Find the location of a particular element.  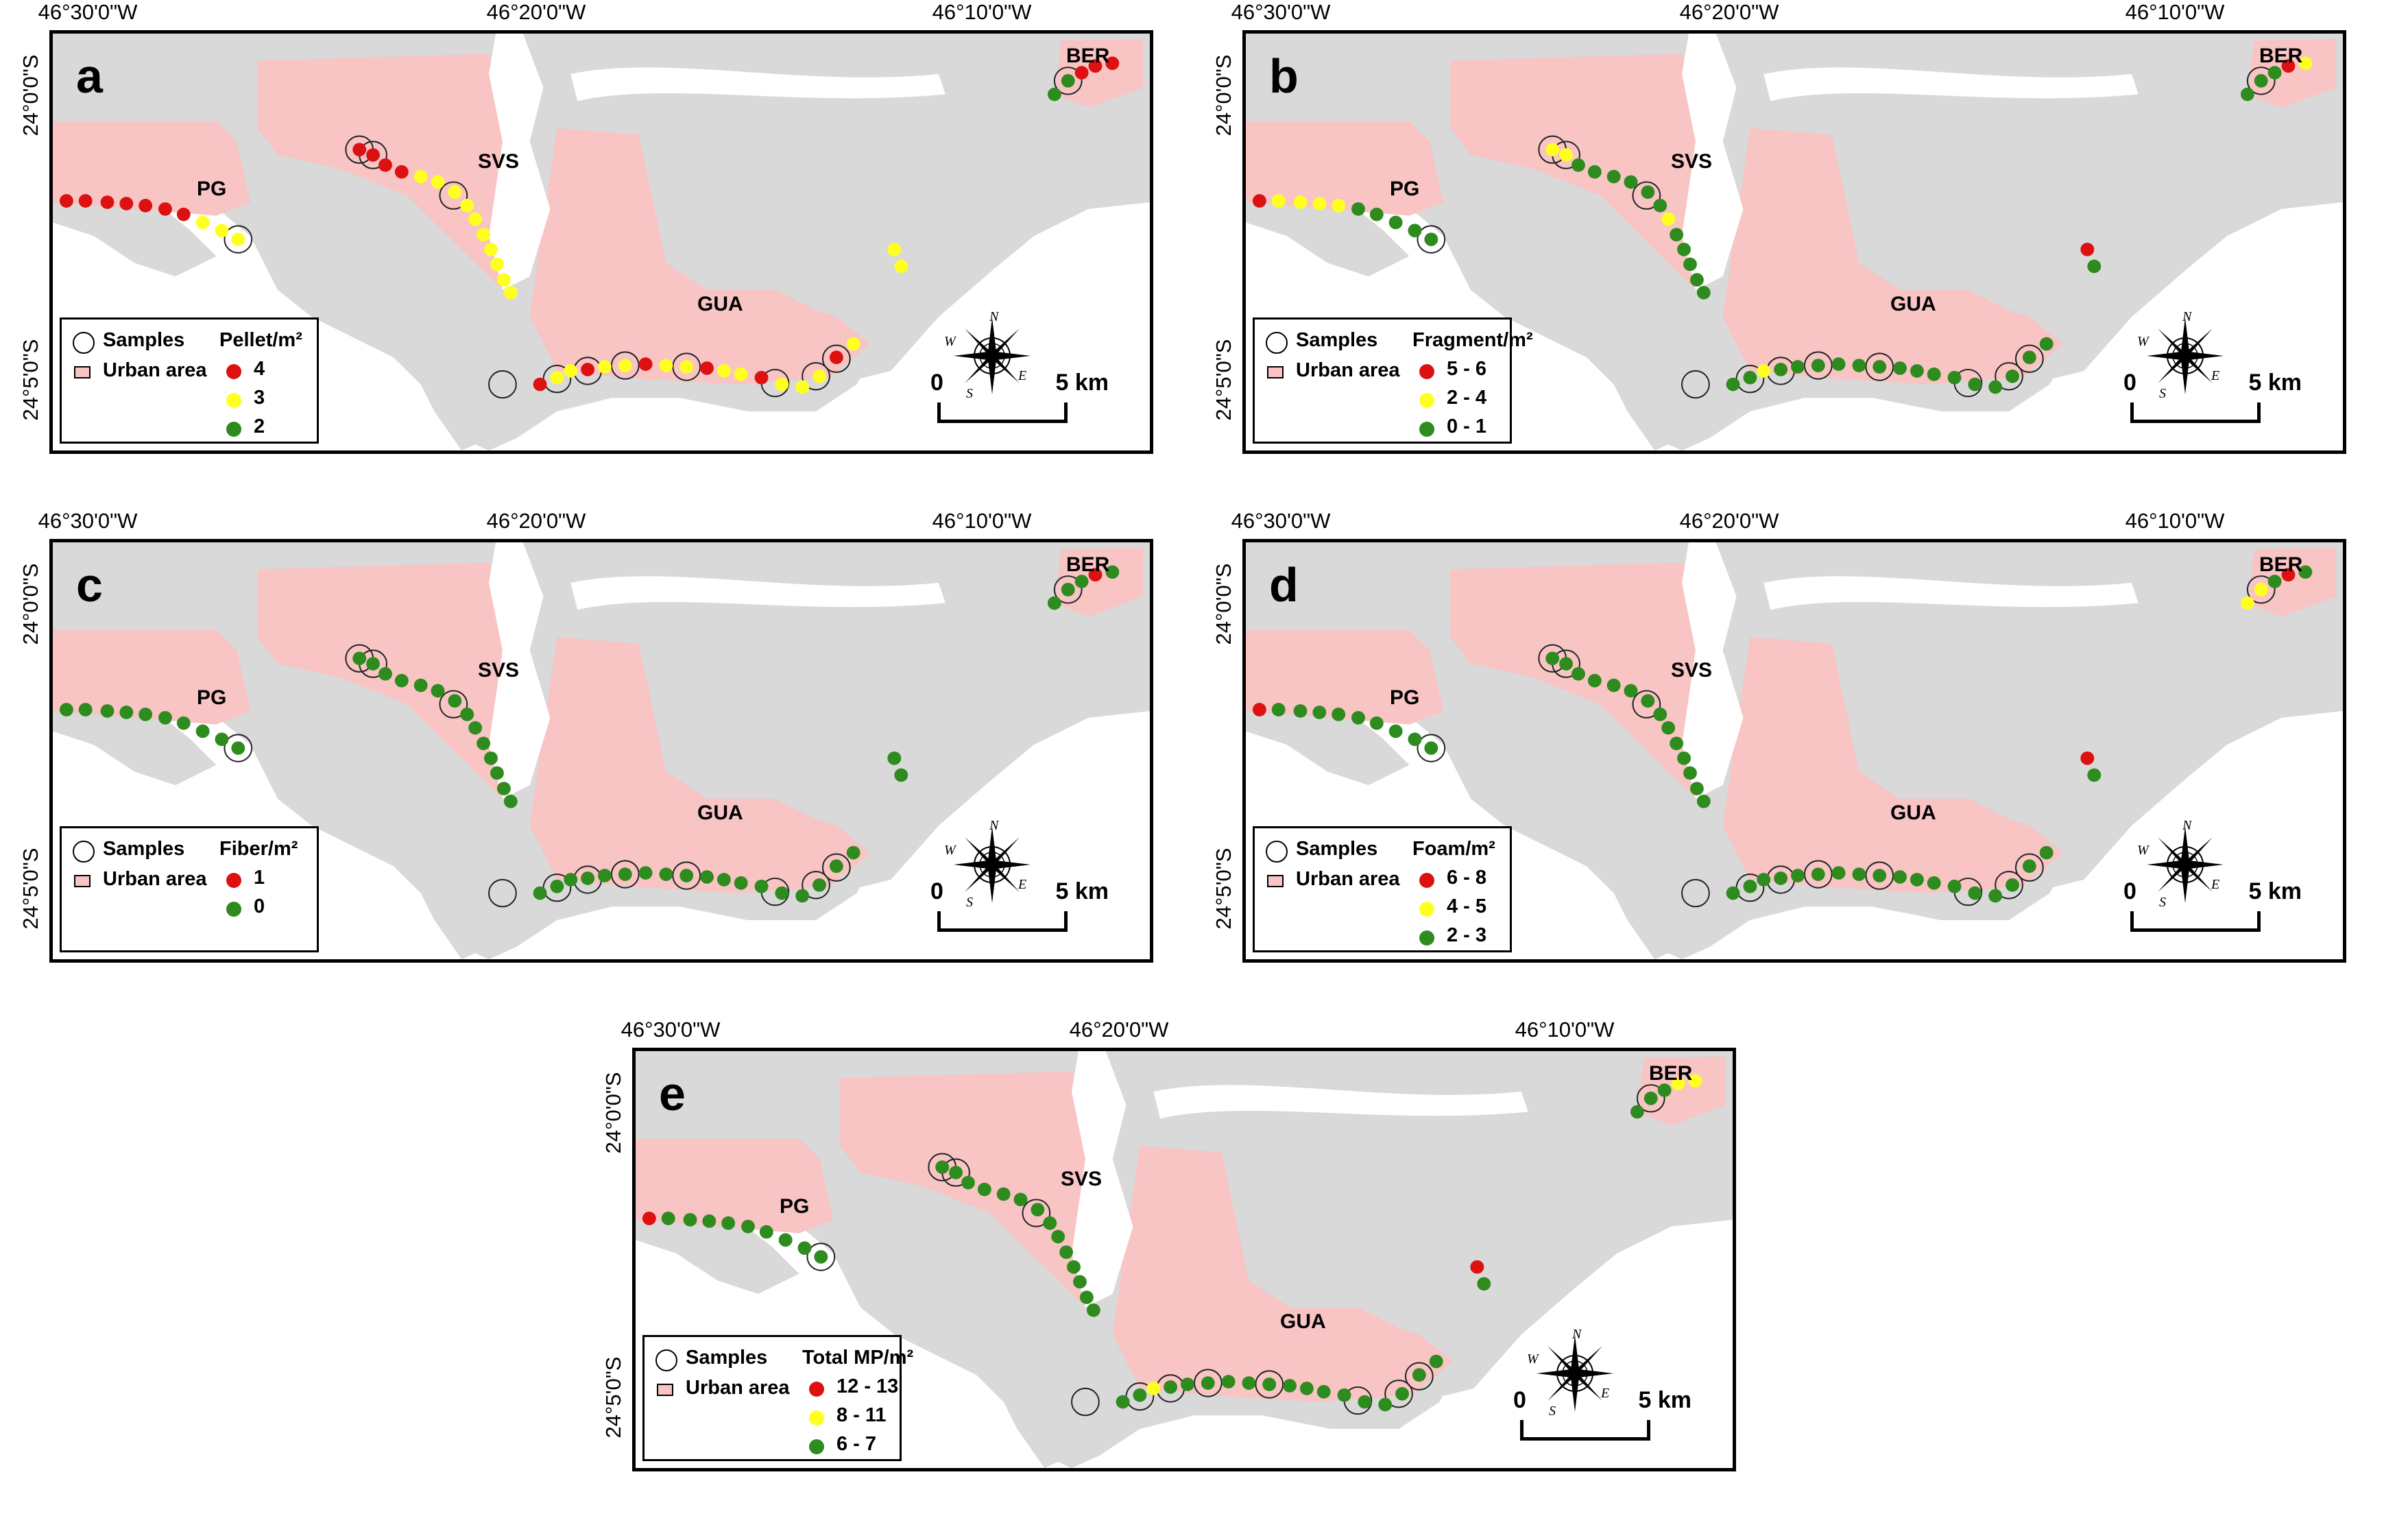

scale-start-label: 0 is located at coordinates (2129, 383).